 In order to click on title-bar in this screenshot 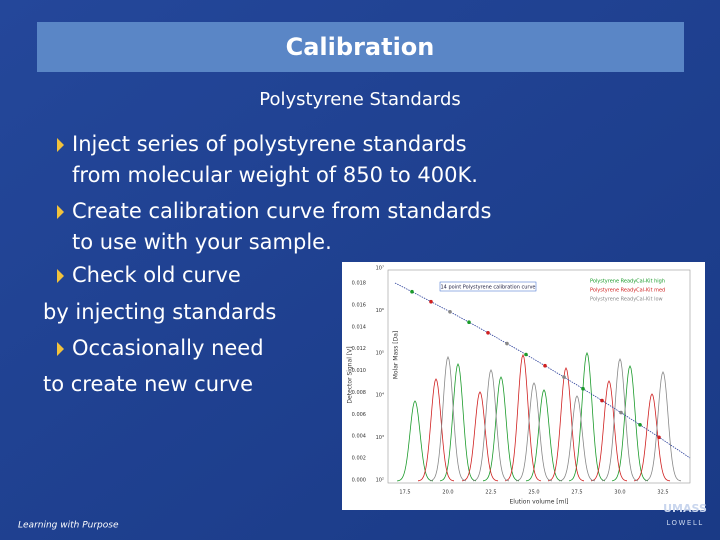, I will do `click(360, 47)`.